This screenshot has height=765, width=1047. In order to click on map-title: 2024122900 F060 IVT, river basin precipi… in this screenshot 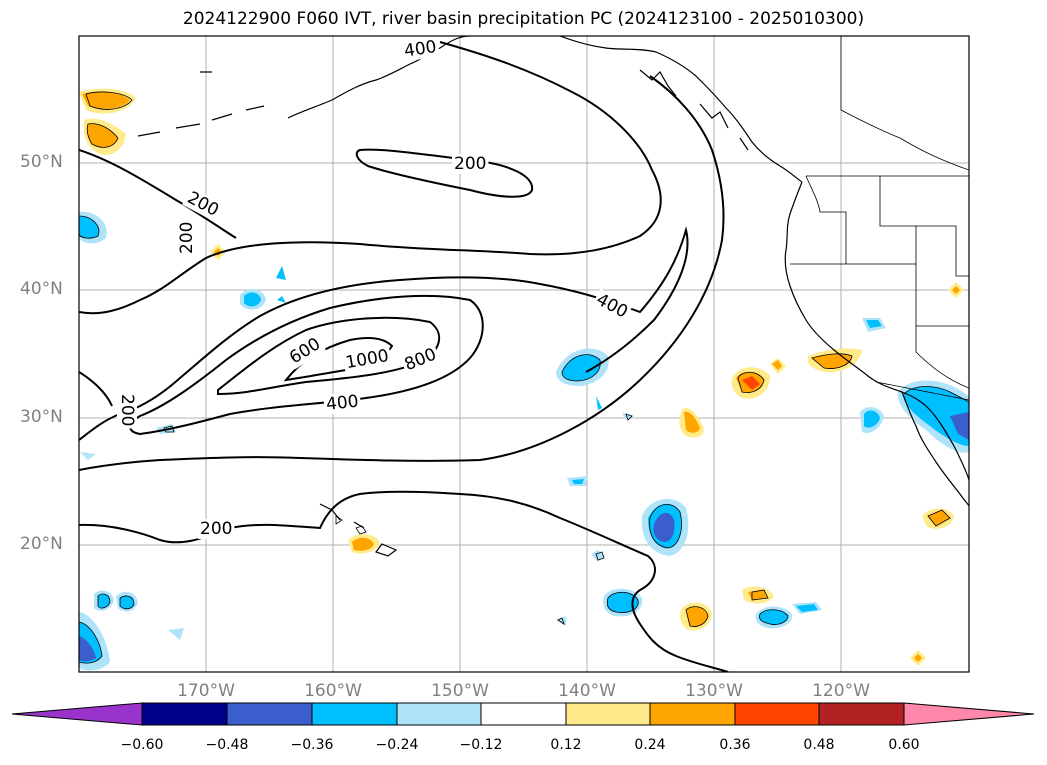, I will do `click(523, 19)`.